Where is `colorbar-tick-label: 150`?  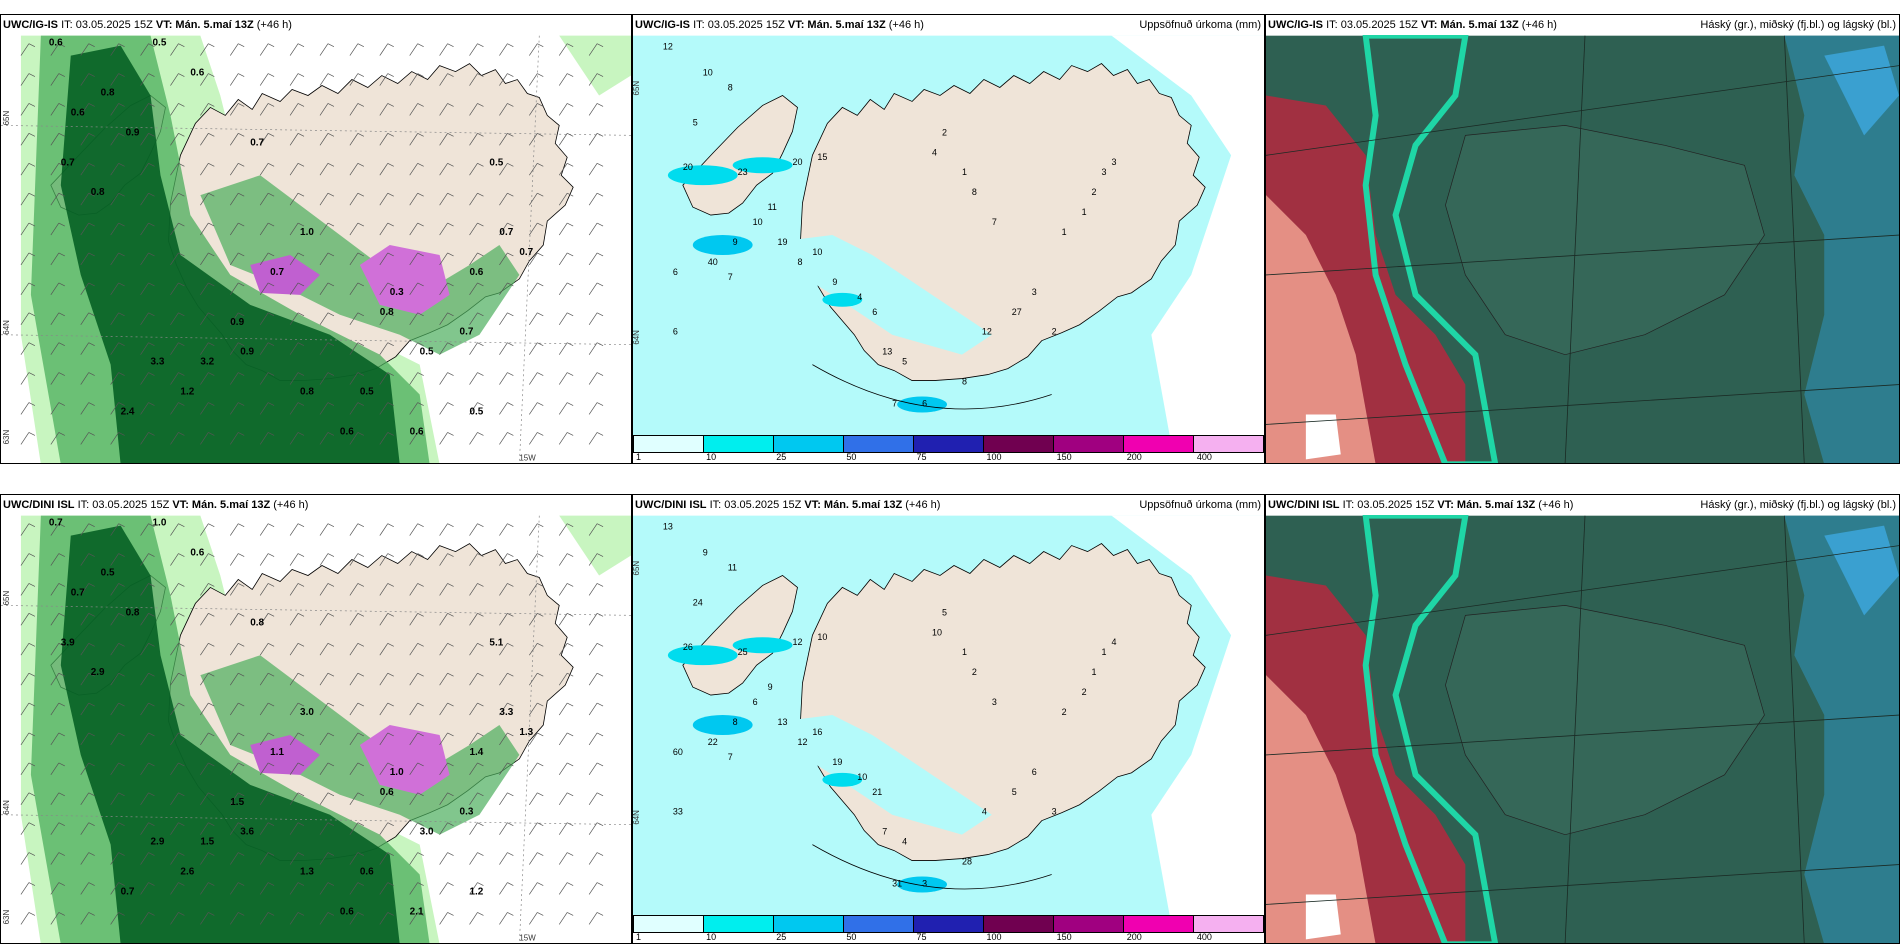
colorbar-tick-label: 150 is located at coordinates (1064, 457).